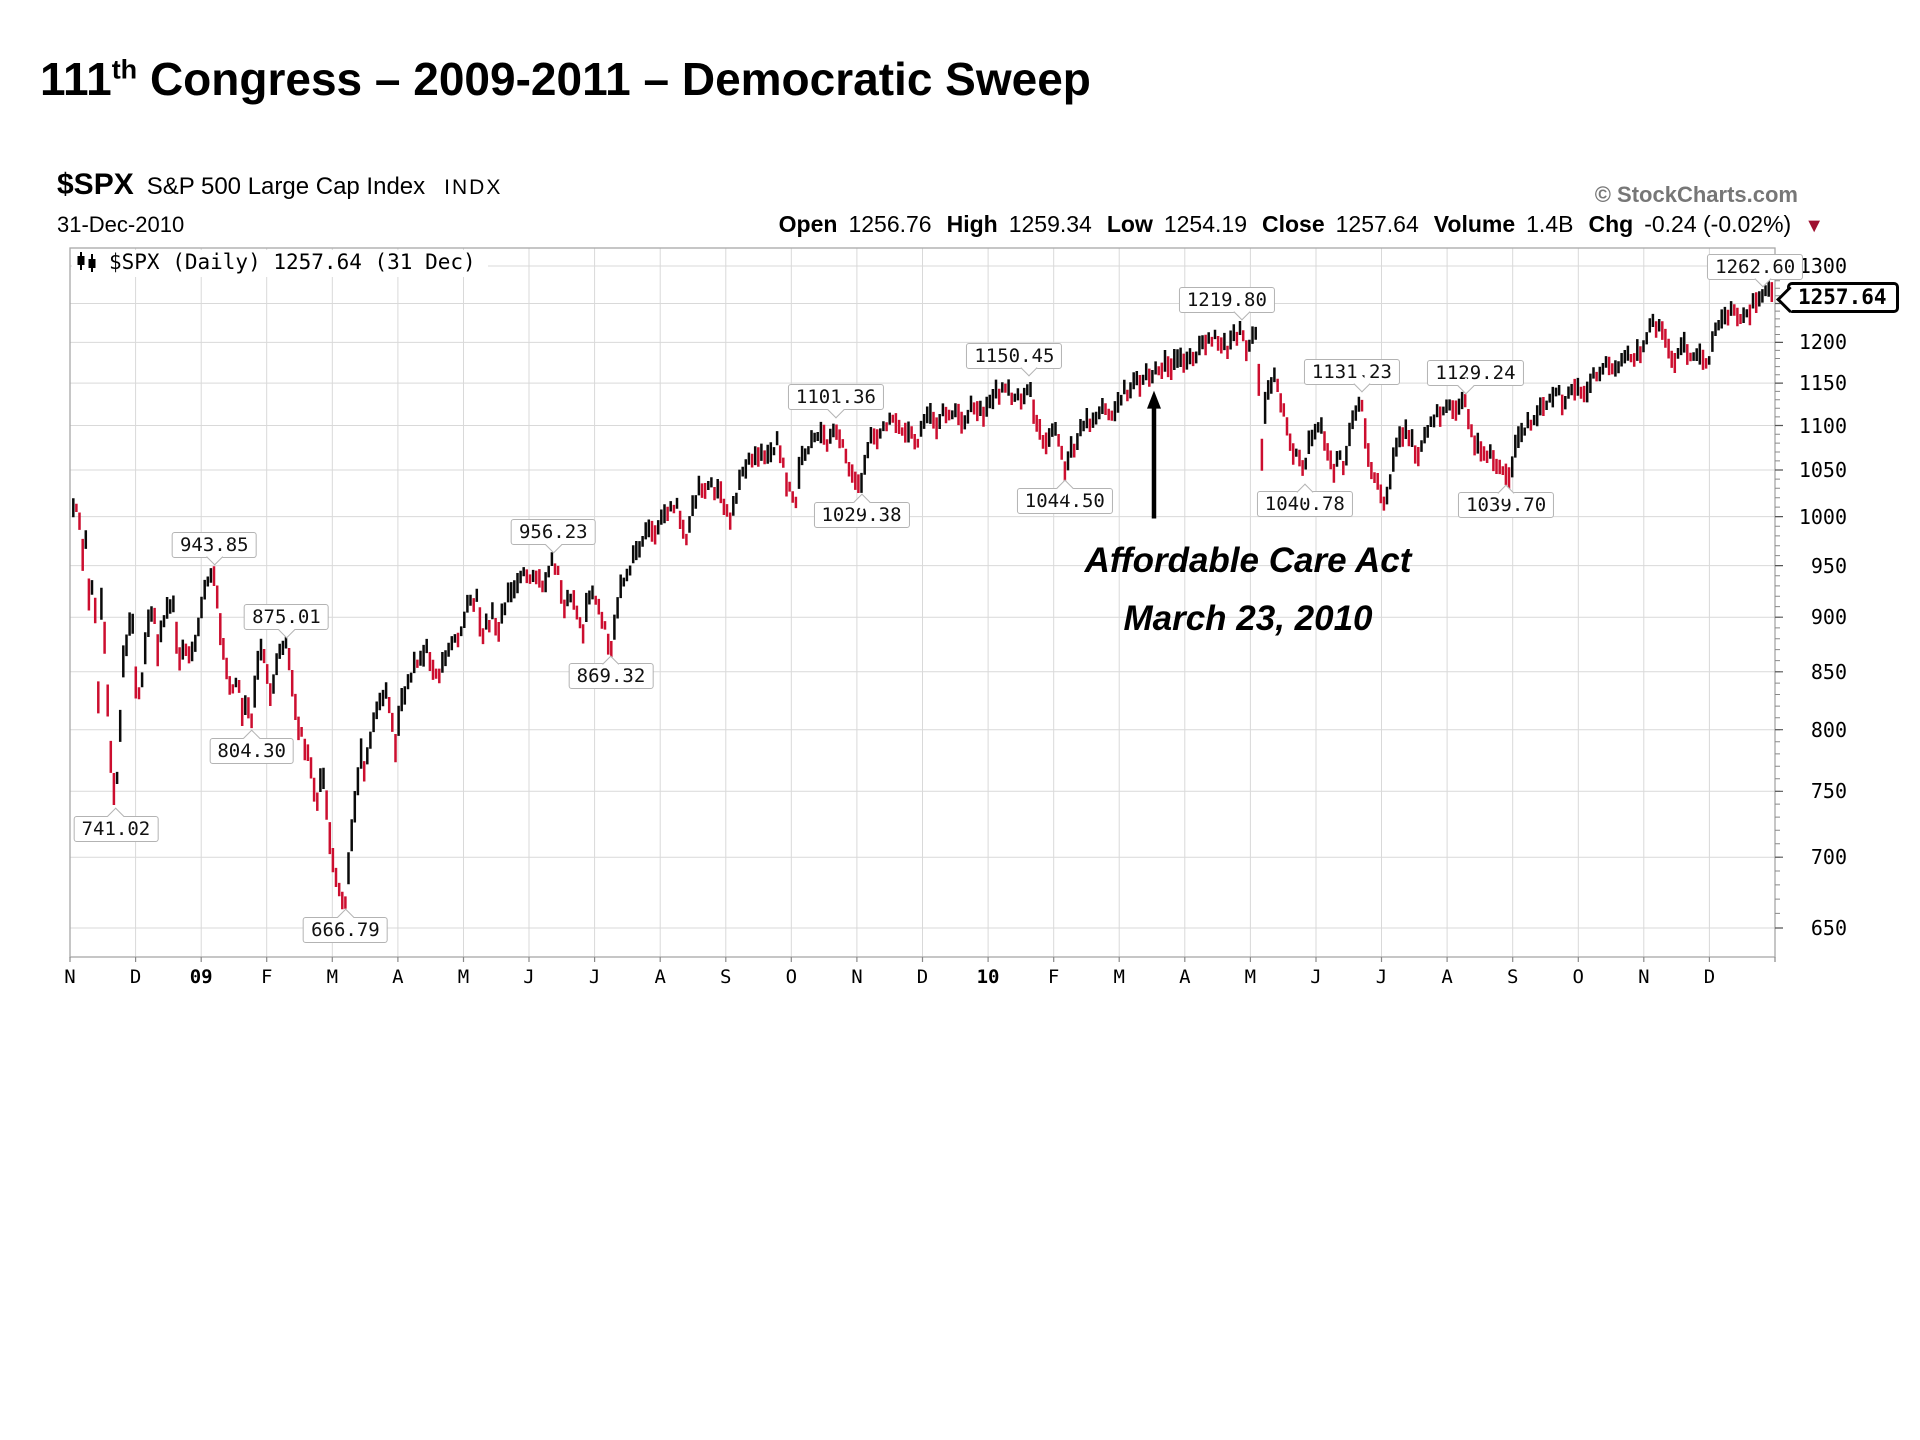 This screenshot has width=1920, height=1440. What do you see at coordinates (614, 79) in the screenshot?
I see `title-text: Congress – 2009-2011 – Democratic Sweep` at bounding box center [614, 79].